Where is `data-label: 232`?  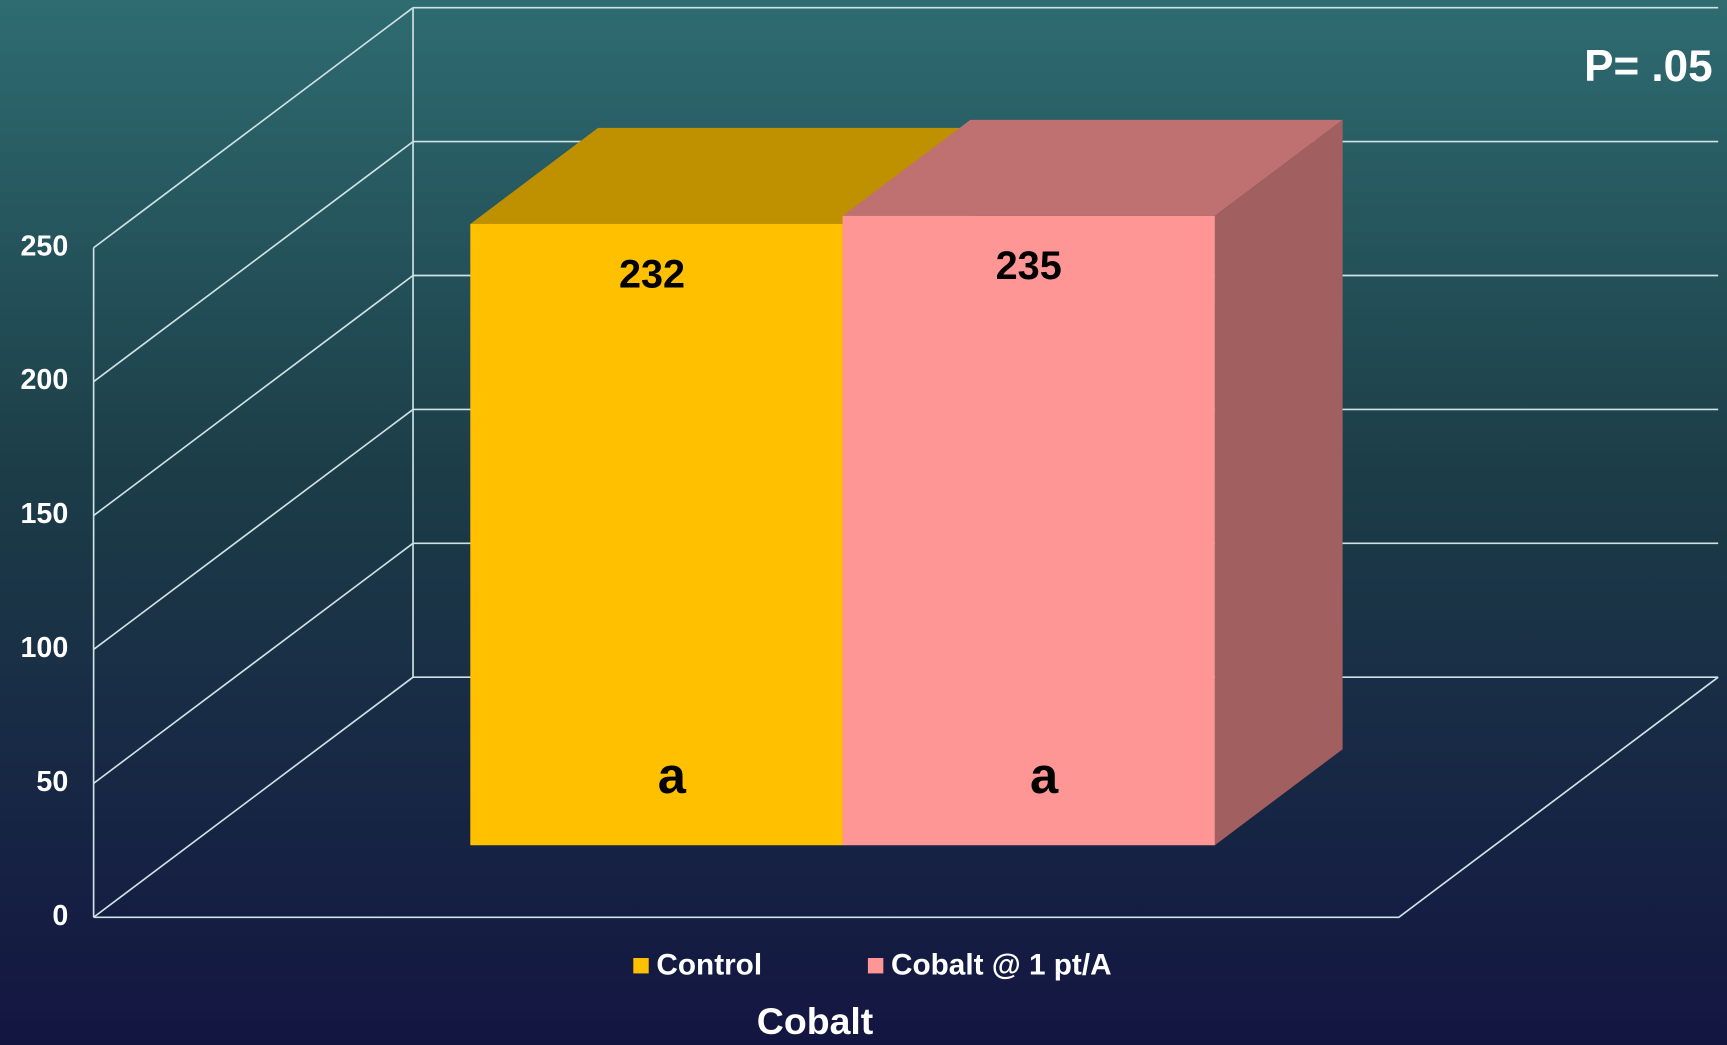 data-label: 232 is located at coordinates (652, 274).